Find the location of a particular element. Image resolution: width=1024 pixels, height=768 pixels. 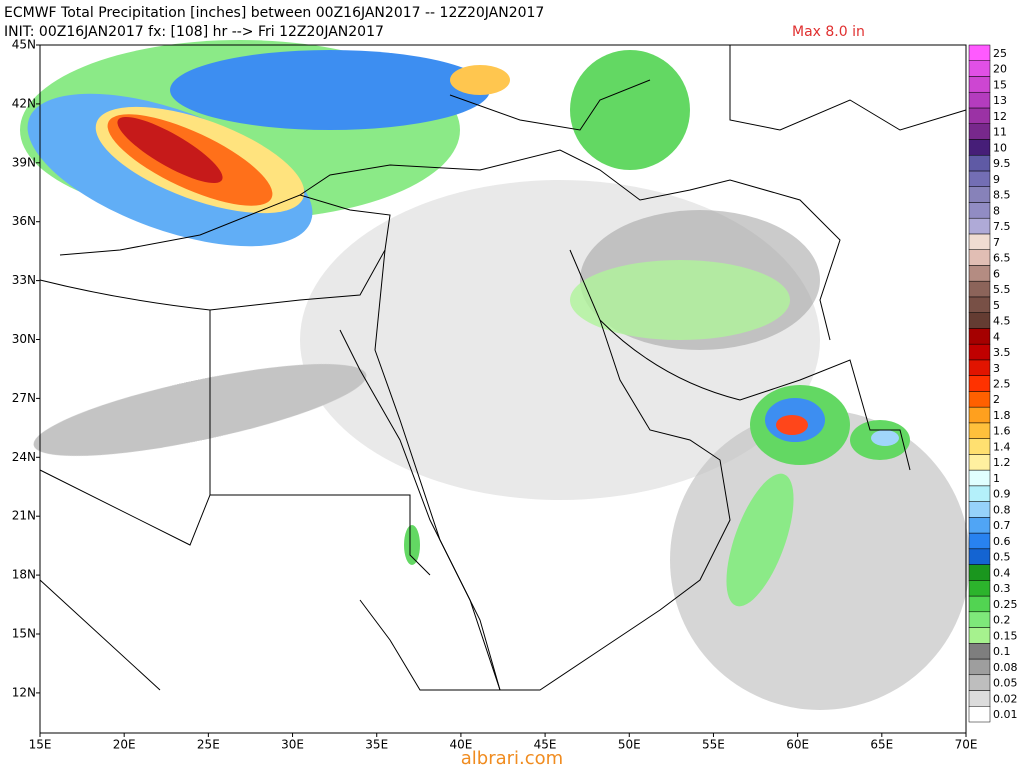

colorbar-label: 9.5 is located at coordinates (1002, 163).